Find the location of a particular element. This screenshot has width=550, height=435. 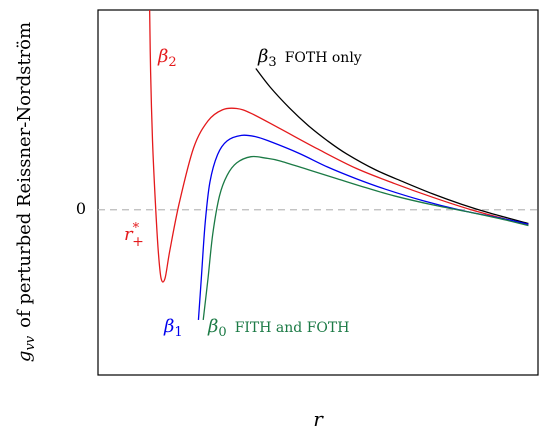

series-label-beta3: β3 FOTH only is located at coordinates (309, 58).